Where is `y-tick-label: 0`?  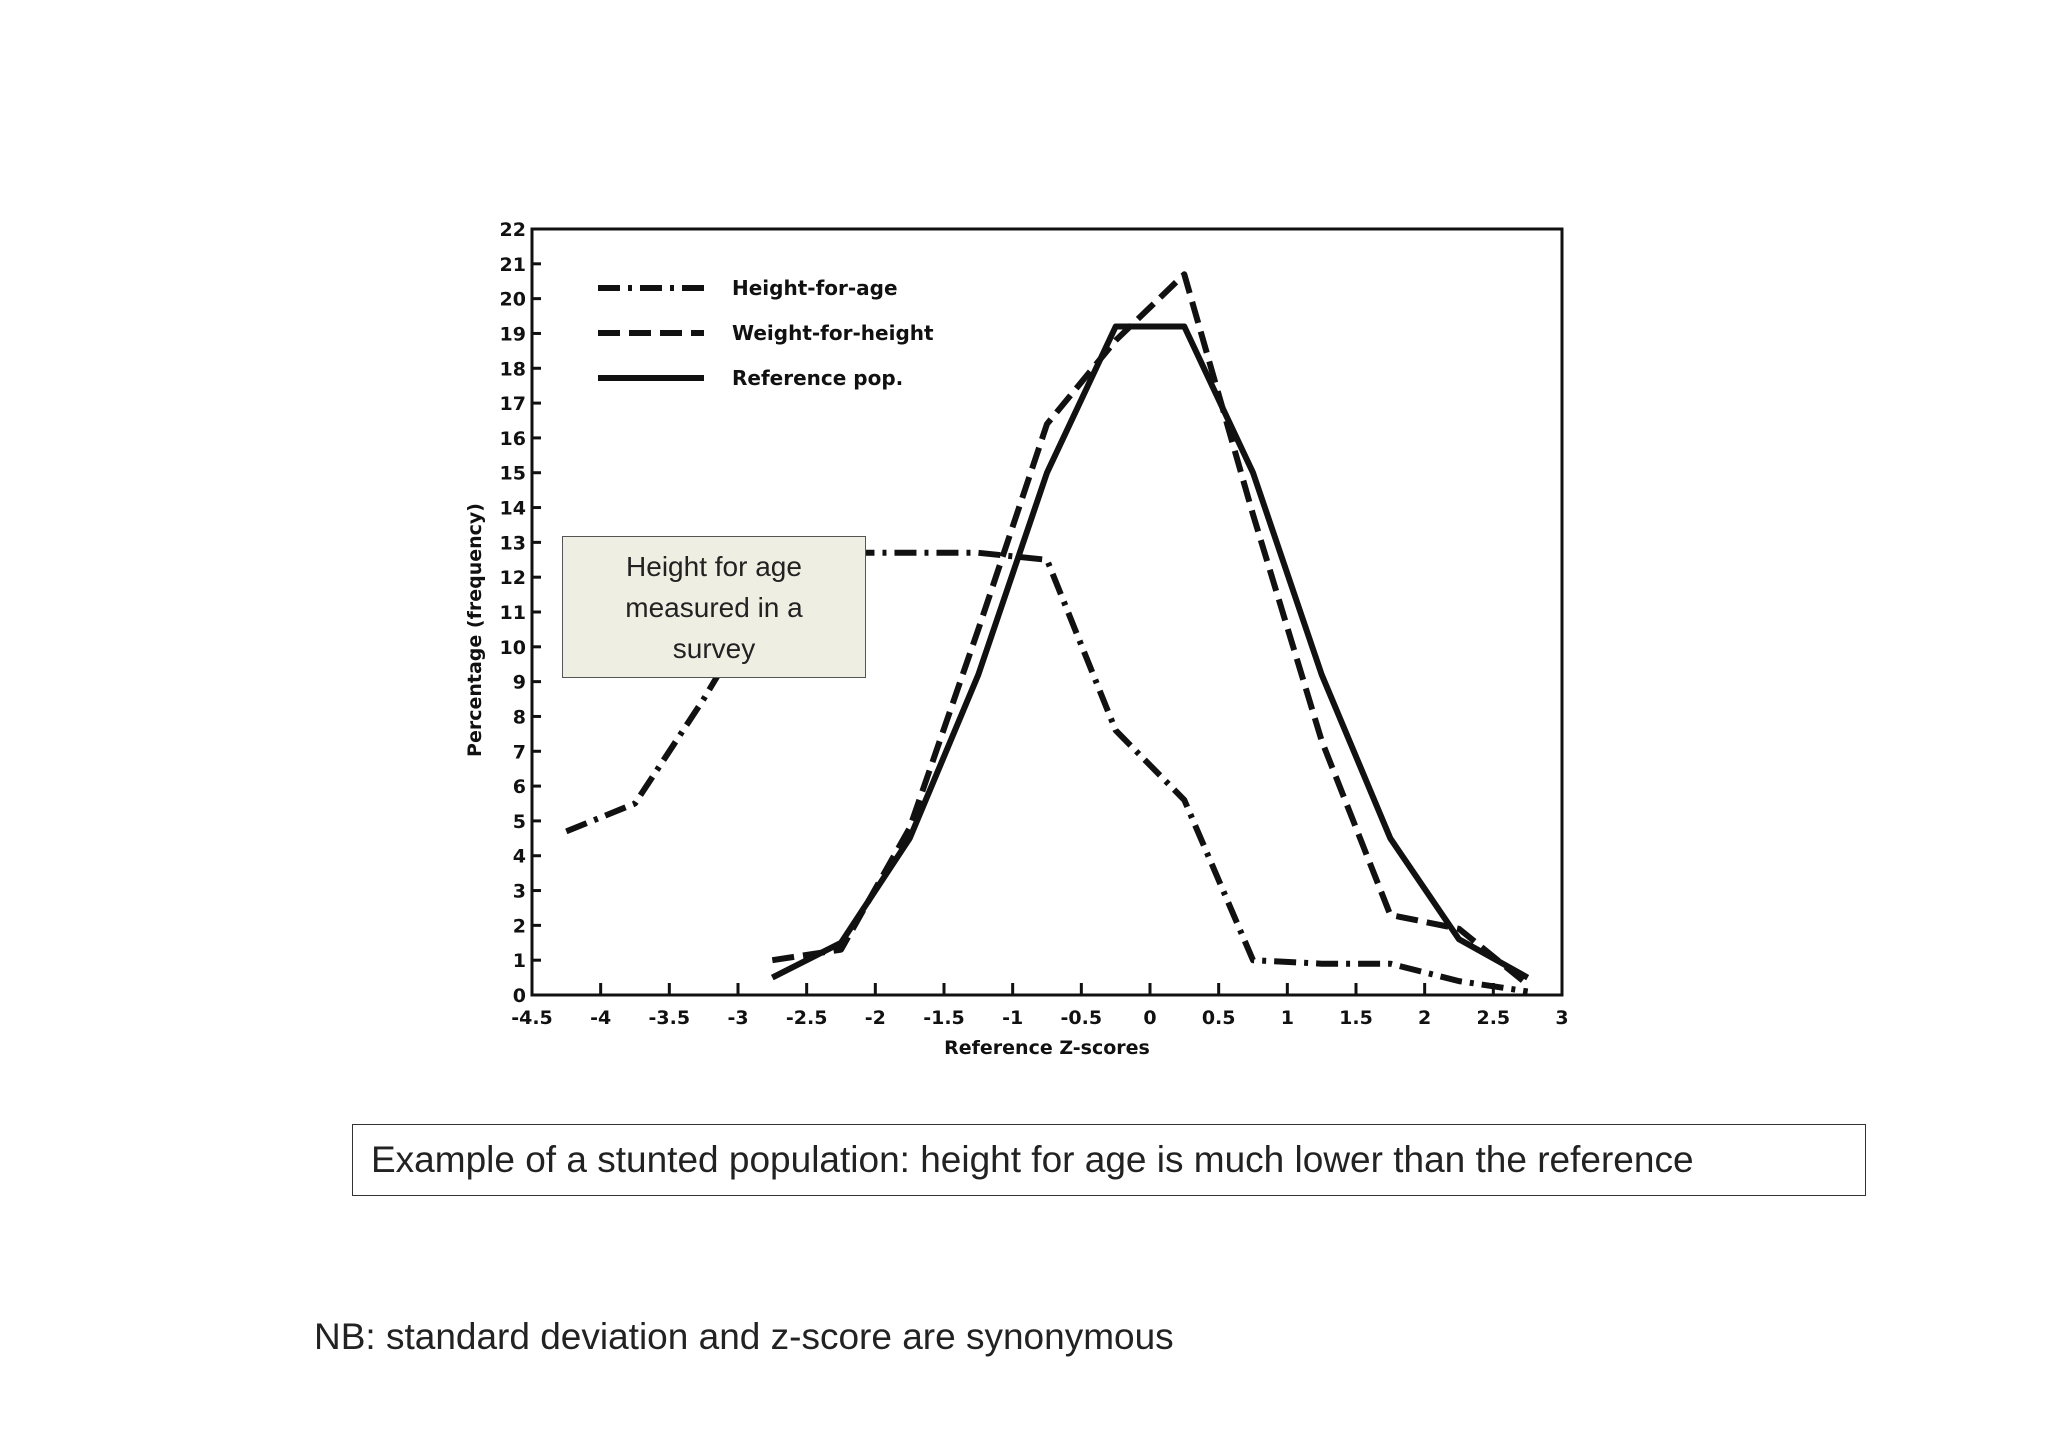 y-tick-label: 0 is located at coordinates (519, 996).